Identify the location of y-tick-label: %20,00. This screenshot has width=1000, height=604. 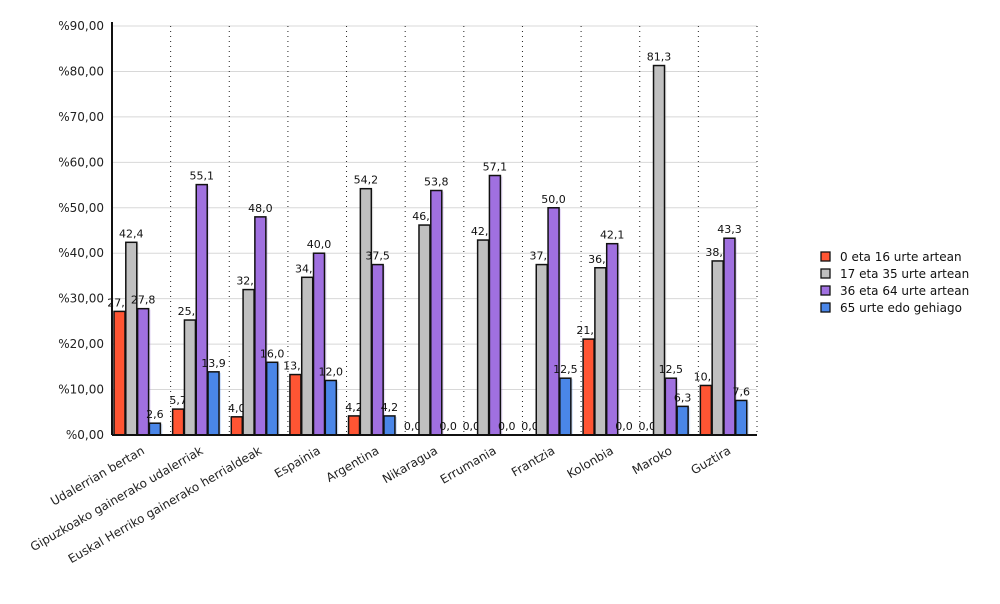
(81, 344).